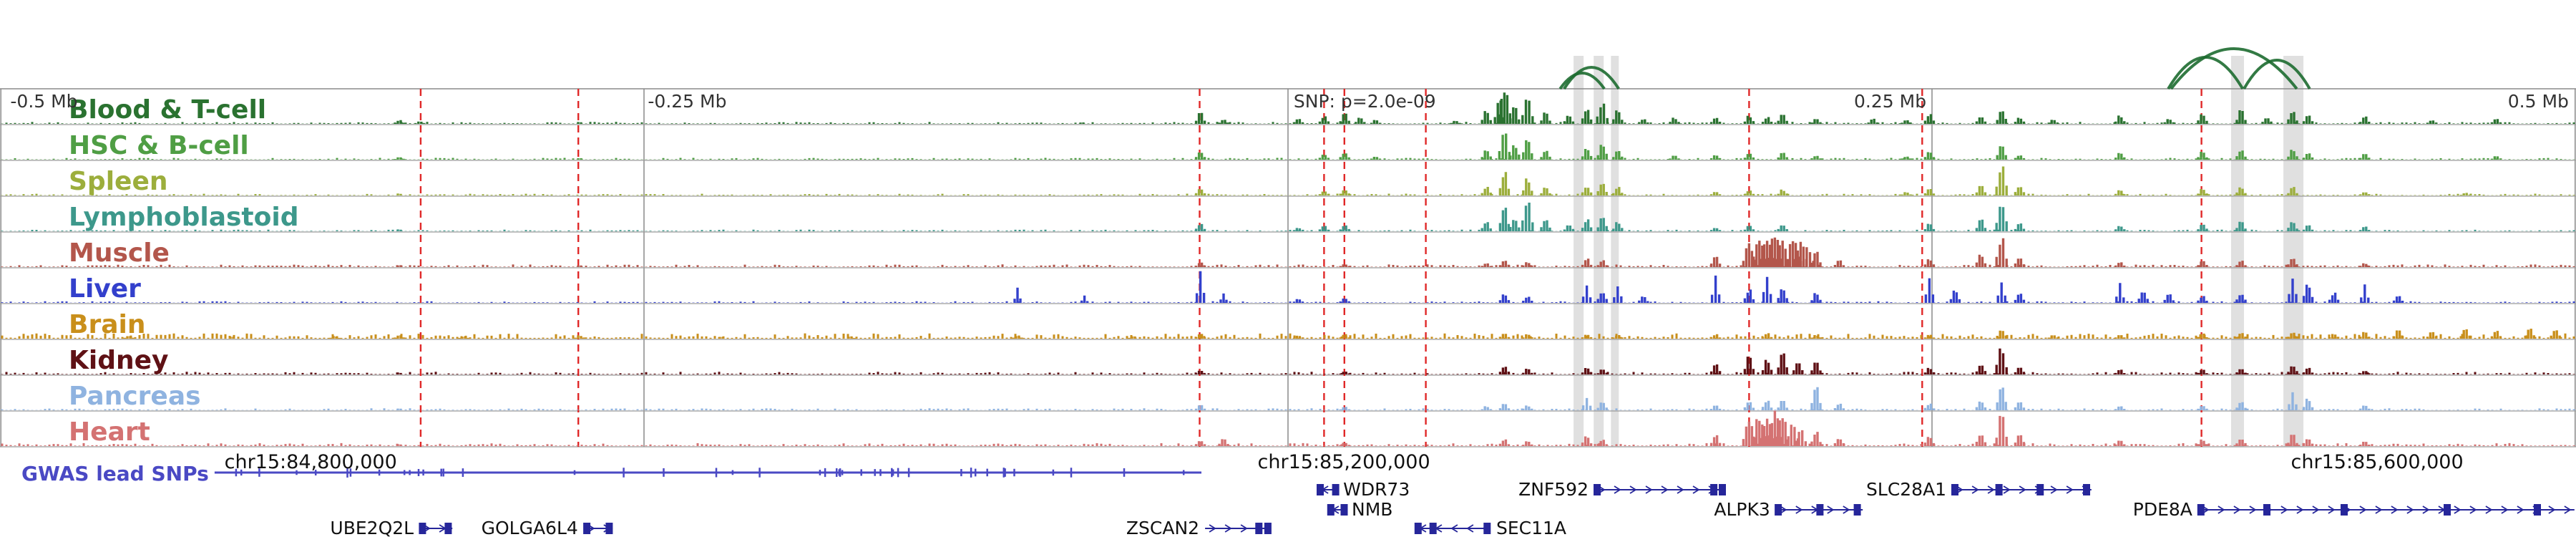 Image resolution: width=2576 pixels, height=537 pixels. I want to click on gene-label-nmb: NMB, so click(1372, 509).